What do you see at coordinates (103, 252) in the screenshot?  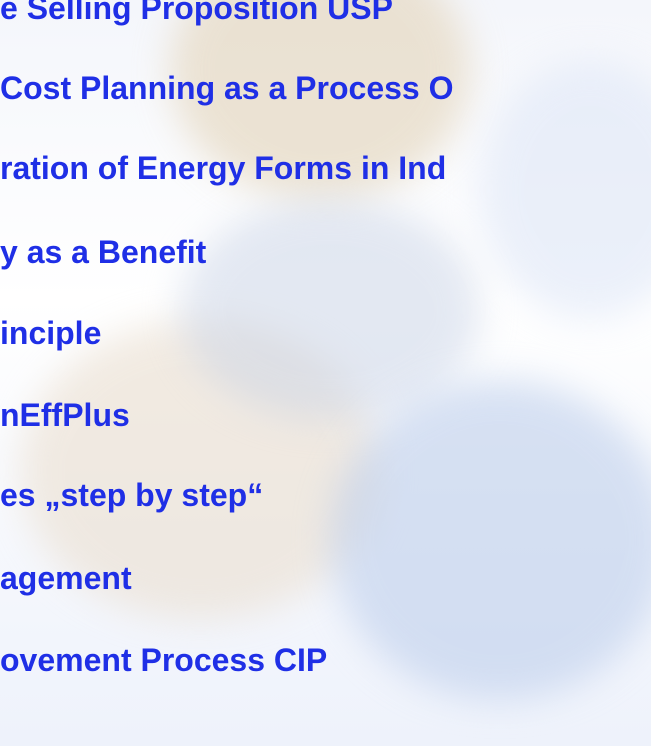 I see `bullet-text: y as a Benefit` at bounding box center [103, 252].